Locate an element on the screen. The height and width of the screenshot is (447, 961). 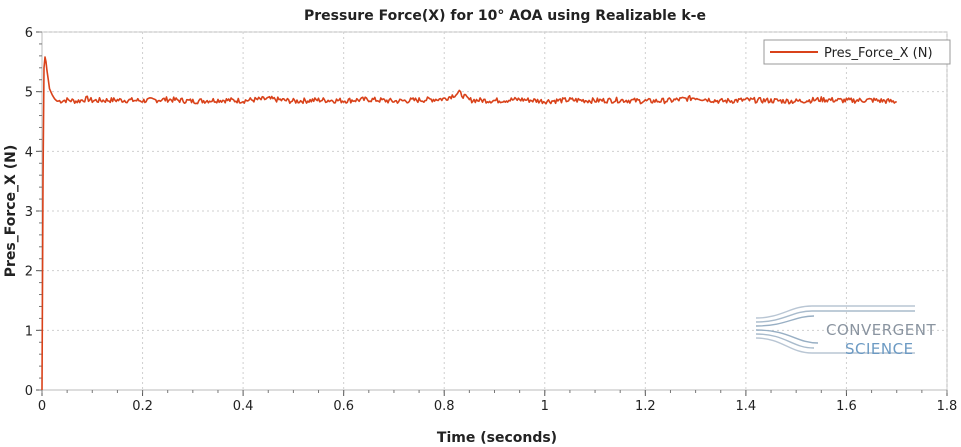
logo-text-line2: SCIENCE is located at coordinates (879, 349).